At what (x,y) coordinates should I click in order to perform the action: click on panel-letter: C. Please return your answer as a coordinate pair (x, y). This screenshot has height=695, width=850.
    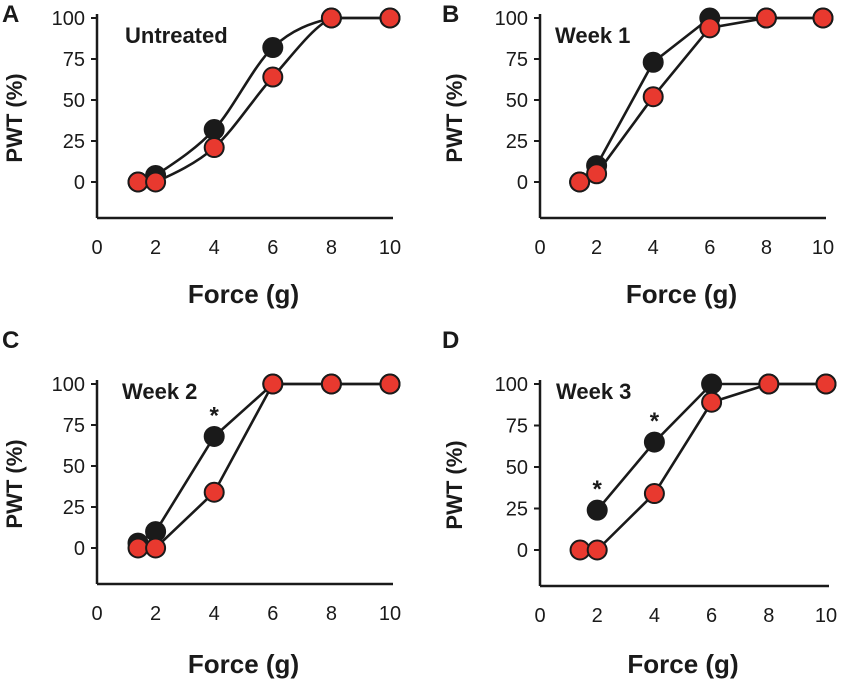
    Looking at the image, I should click on (10, 340).